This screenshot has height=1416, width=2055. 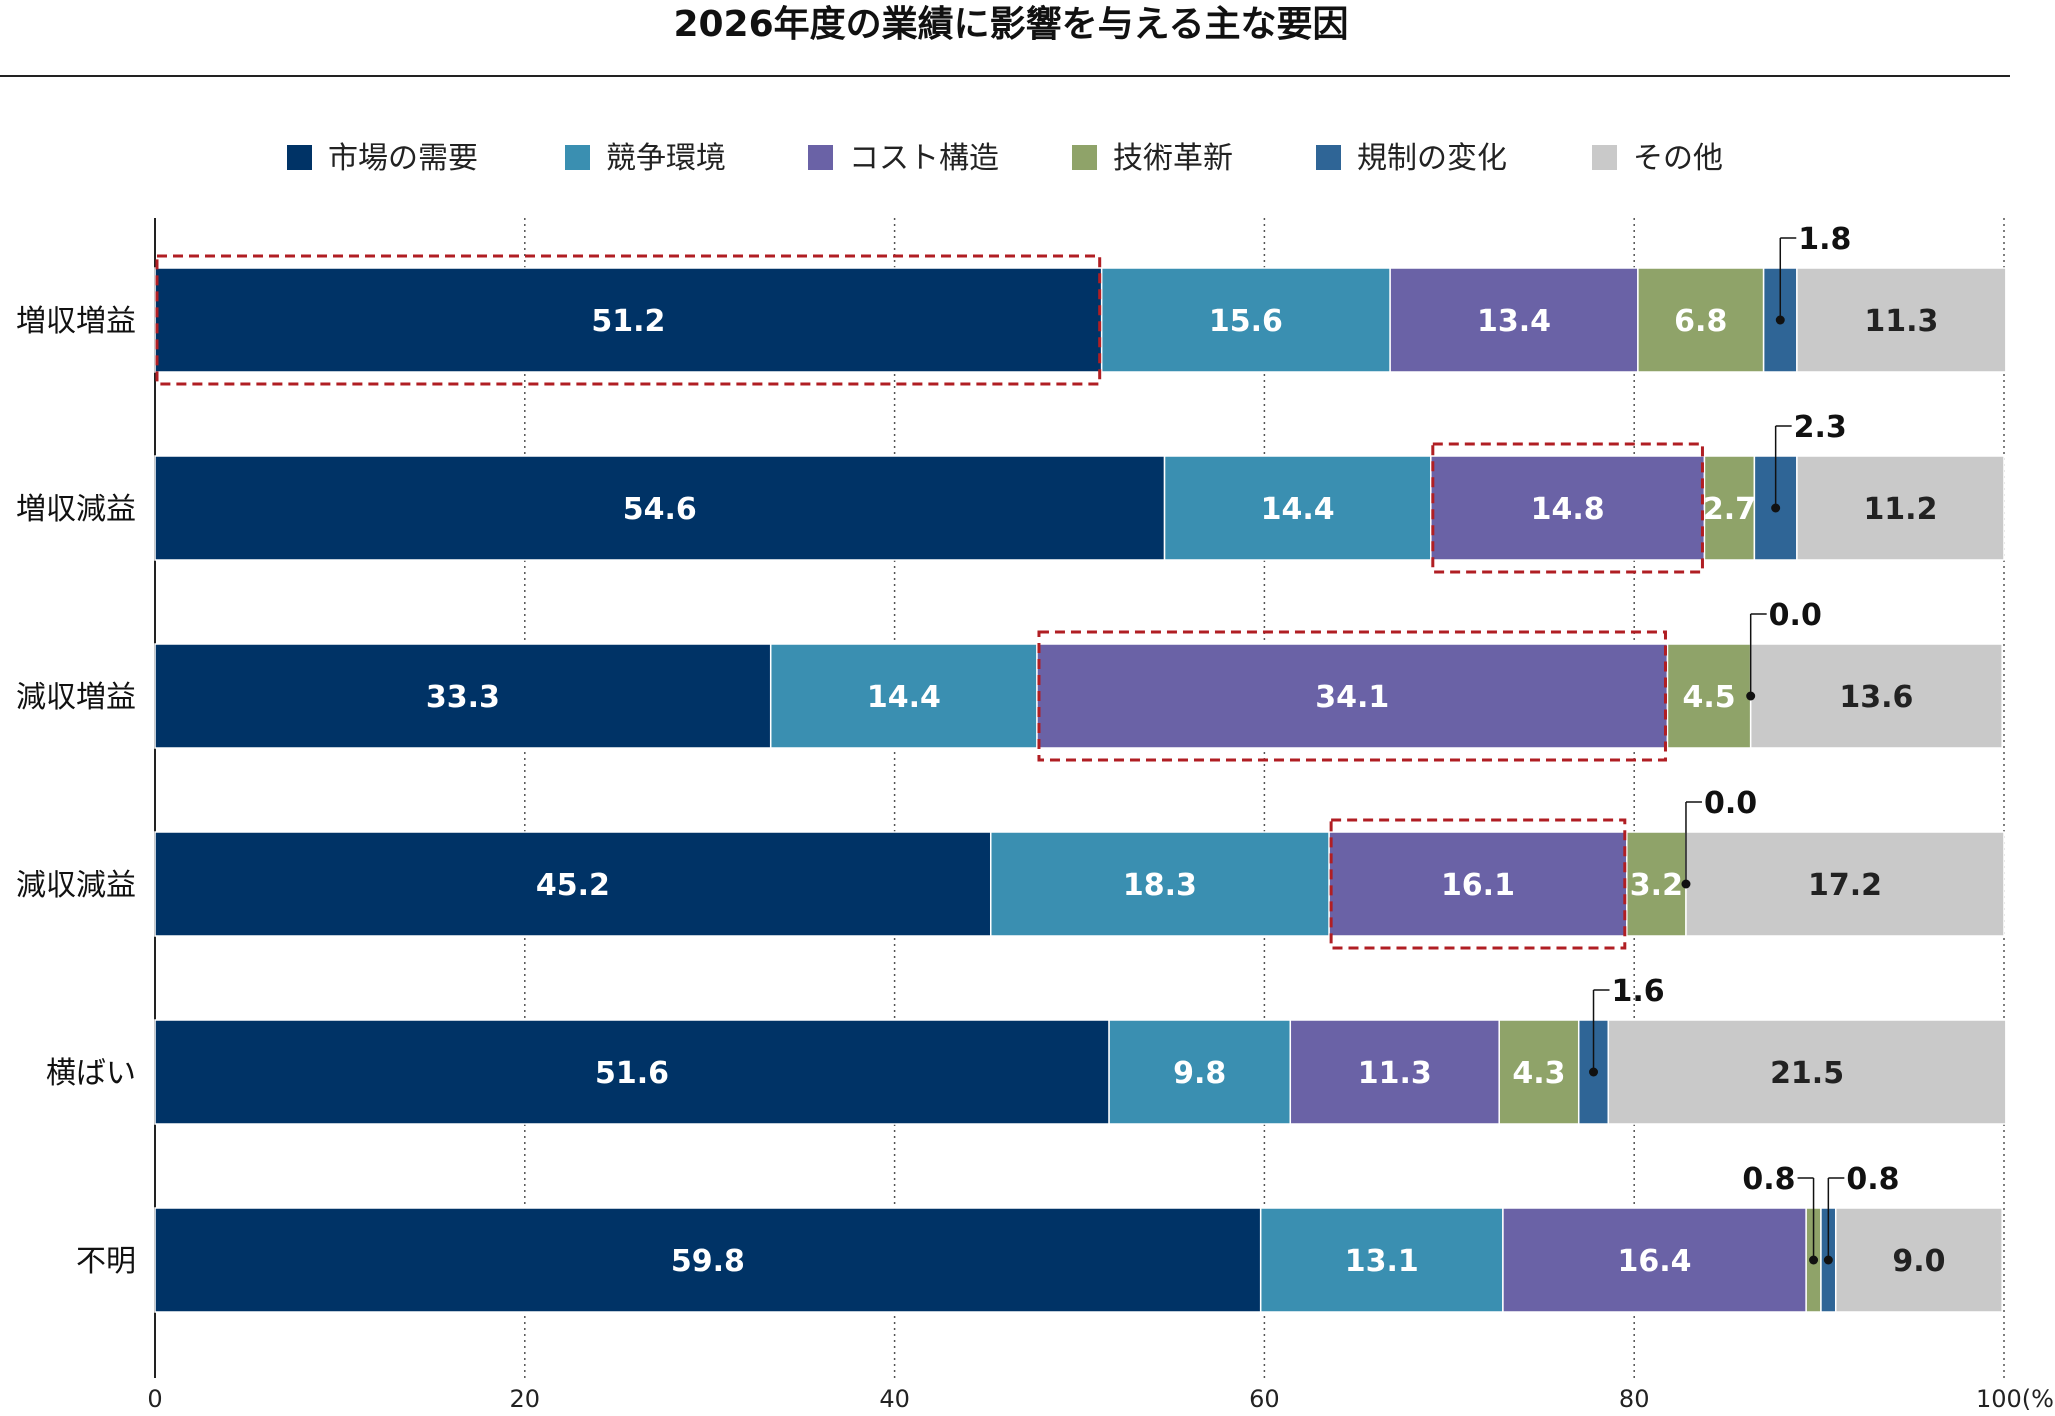 I want to click on bar-segment-r5-s1, so click(x=1381, y=1260).